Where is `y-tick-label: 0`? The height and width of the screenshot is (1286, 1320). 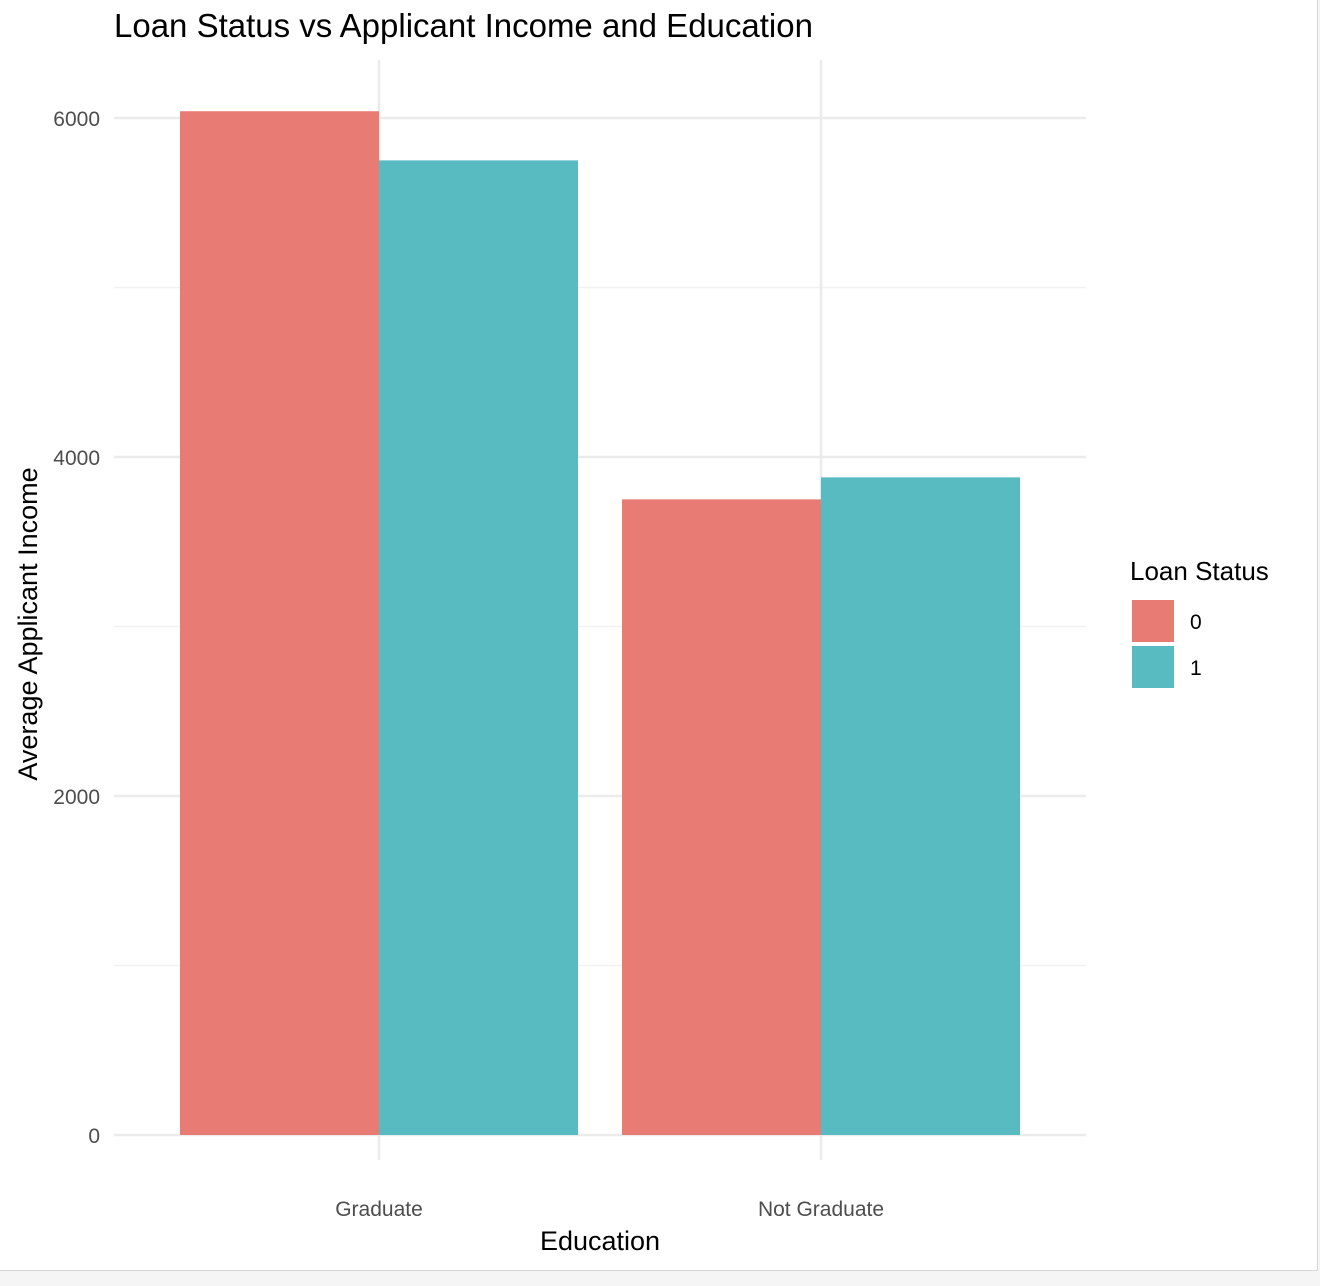
y-tick-label: 0 is located at coordinates (94, 1136).